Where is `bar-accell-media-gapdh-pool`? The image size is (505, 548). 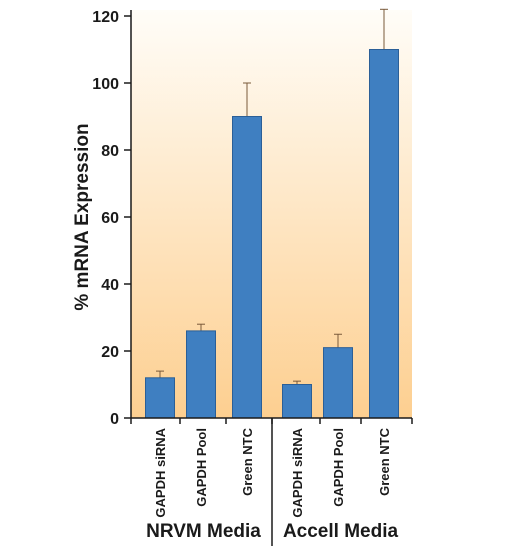 bar-accell-media-gapdh-pool is located at coordinates (338, 383).